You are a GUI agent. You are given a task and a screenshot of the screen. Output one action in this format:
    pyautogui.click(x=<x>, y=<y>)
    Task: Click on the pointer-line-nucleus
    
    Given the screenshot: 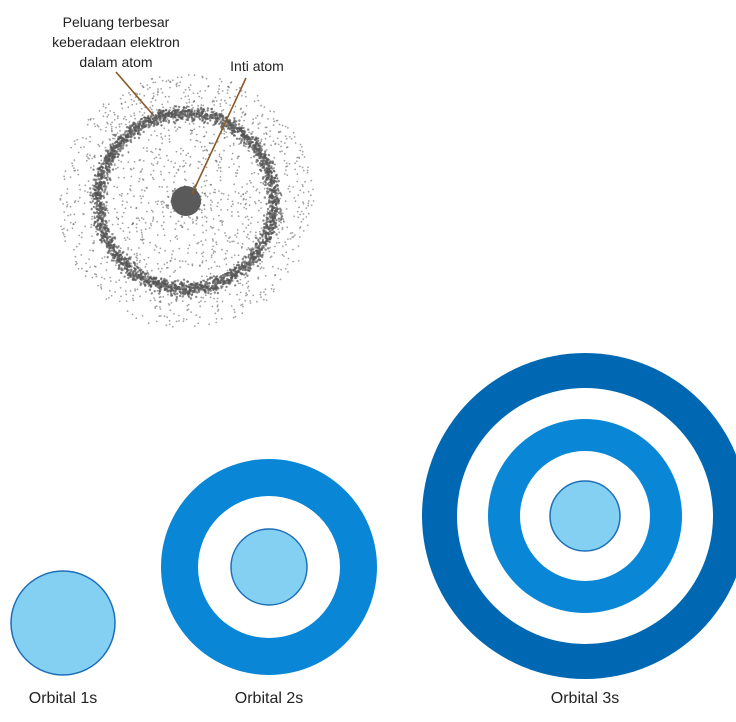 What is the action you would take?
    pyautogui.click(x=219, y=136)
    